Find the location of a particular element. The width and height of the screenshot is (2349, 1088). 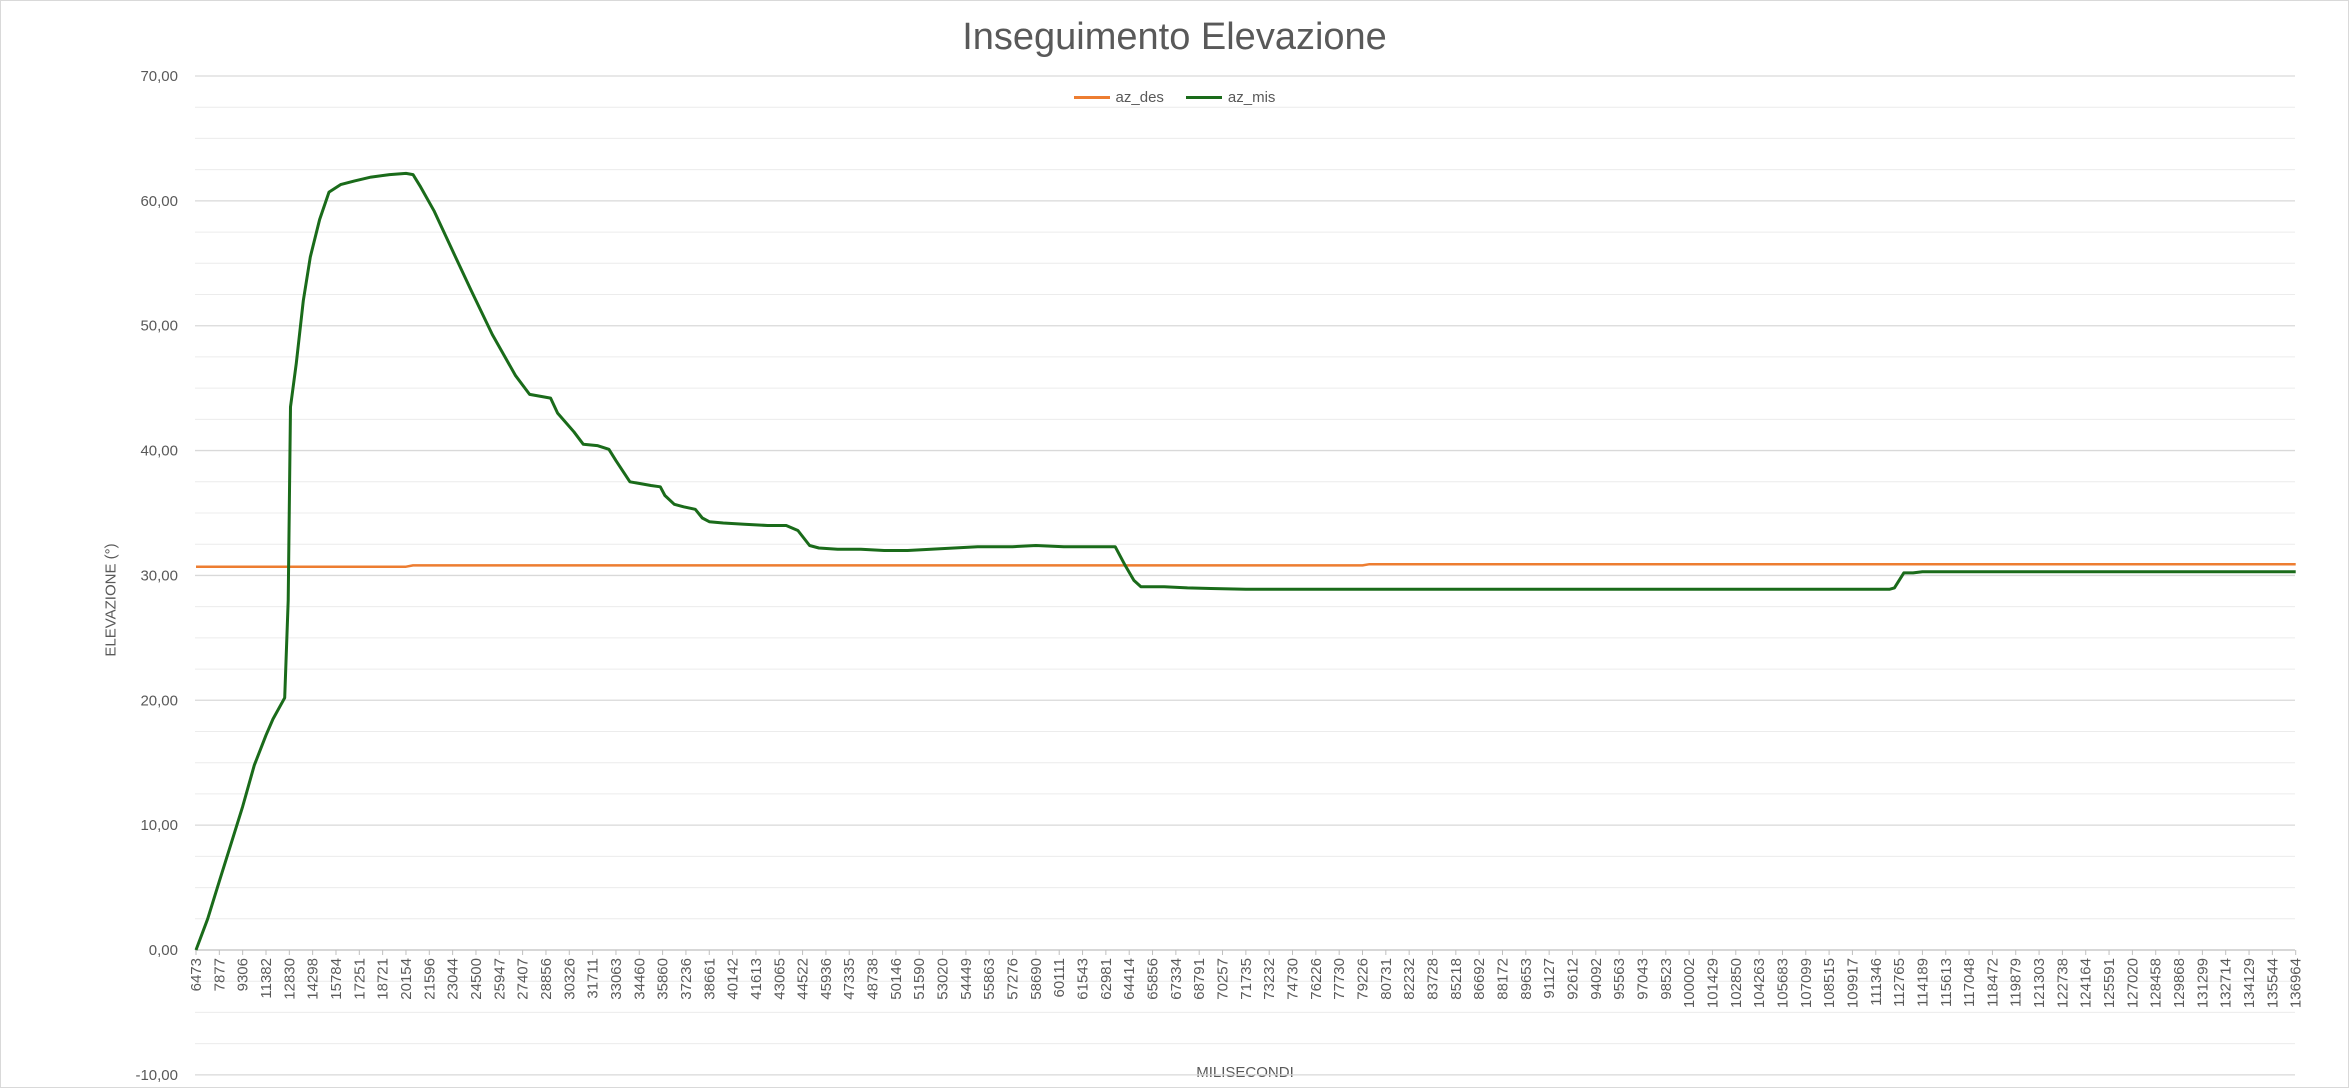

x-tick-label: 76226 is located at coordinates (1316, 979).